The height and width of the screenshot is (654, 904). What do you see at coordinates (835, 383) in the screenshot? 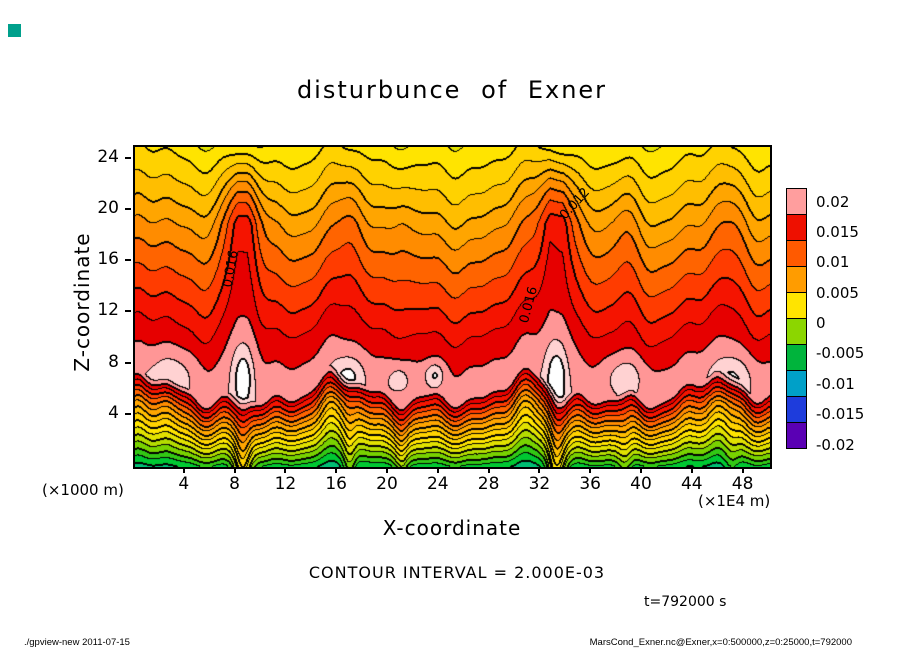
I see `colorbar-label: -0.01` at bounding box center [835, 383].